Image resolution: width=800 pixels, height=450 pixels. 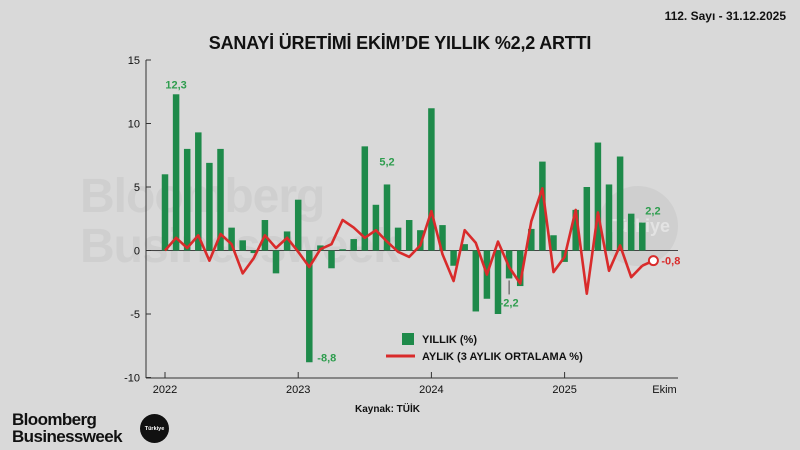 What do you see at coordinates (564, 390) in the screenshot?
I see `x-tick-label: 2025` at bounding box center [564, 390].